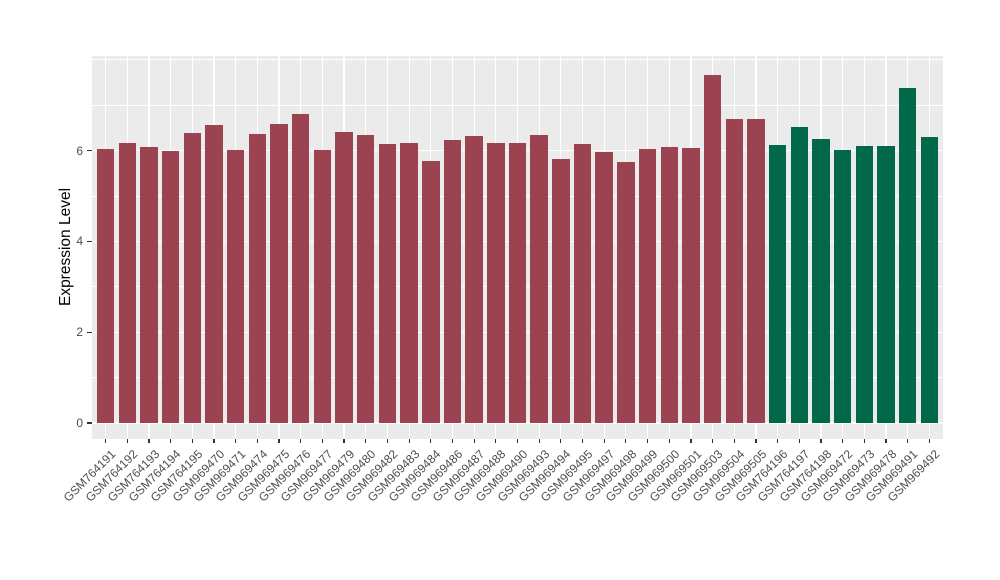  What do you see at coordinates (496, 282) in the screenshot?
I see `bar-GSM969488` at bounding box center [496, 282].